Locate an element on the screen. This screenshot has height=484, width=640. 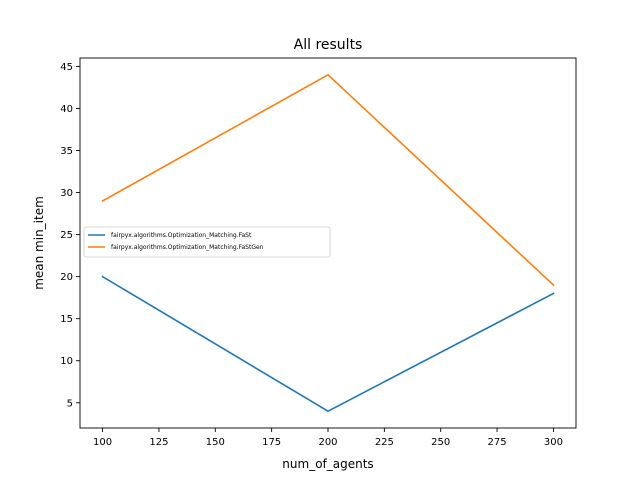
x-tick-label: 275 is located at coordinates (497, 442).